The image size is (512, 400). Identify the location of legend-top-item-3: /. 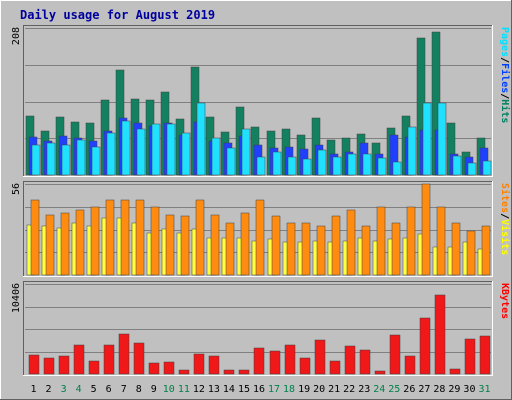
(504, 96).